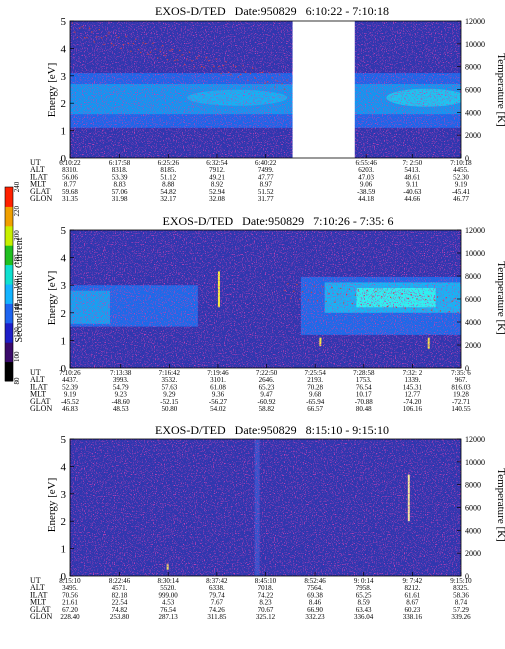 Image resolution: width=505 pixels, height=649 pixels. Describe the element at coordinates (366, 192) in the screenshot. I see `ephemeris-value: -38.59` at that location.